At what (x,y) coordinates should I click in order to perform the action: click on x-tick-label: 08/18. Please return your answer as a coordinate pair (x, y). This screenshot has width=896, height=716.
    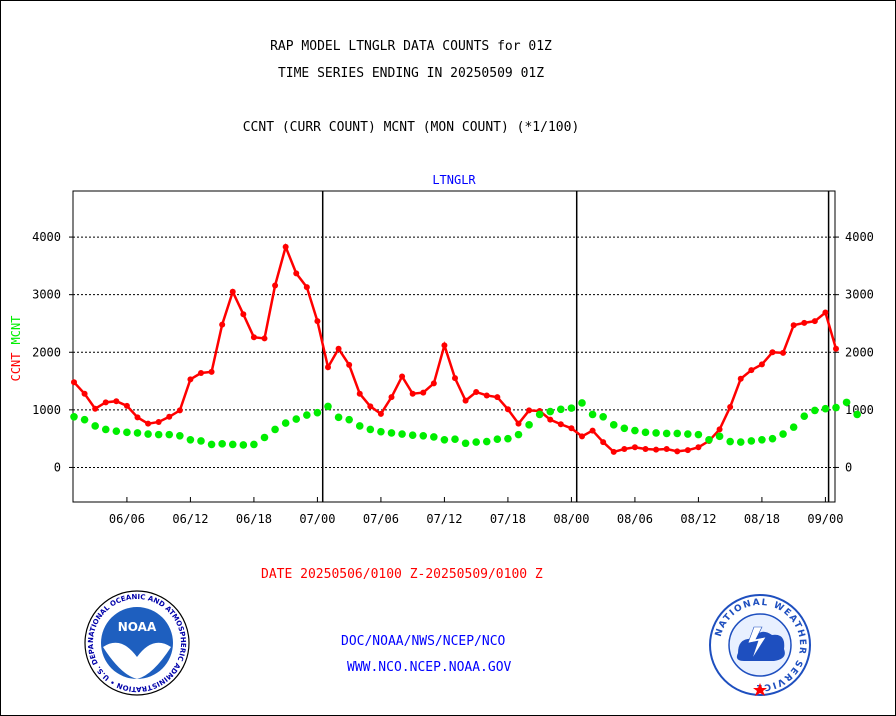
    Looking at the image, I should click on (762, 519).